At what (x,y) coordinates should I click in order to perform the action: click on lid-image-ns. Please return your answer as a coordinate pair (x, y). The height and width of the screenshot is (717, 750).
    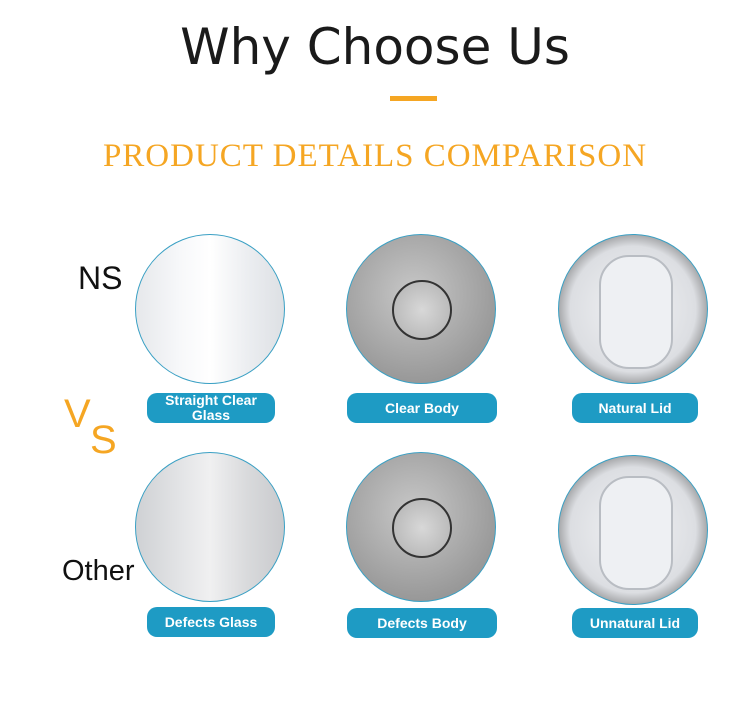
    Looking at the image, I should click on (633, 309).